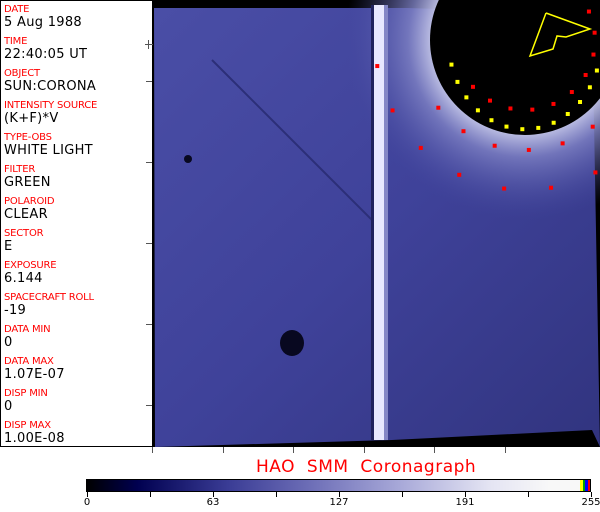 The image size is (600, 512). Describe the element at coordinates (29, 361) in the screenshot. I see `field-label: DATA MAX` at that location.